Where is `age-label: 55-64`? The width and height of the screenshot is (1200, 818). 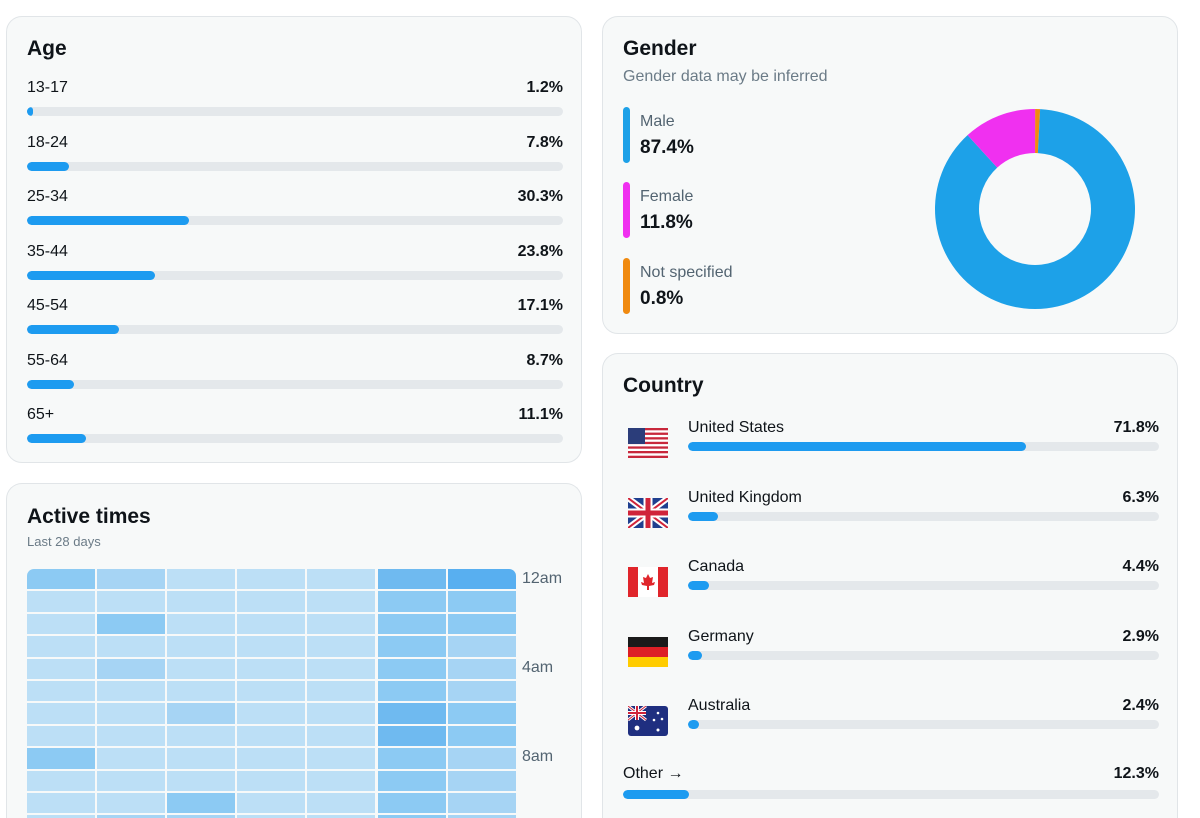
age-label: 55-64 is located at coordinates (47, 360).